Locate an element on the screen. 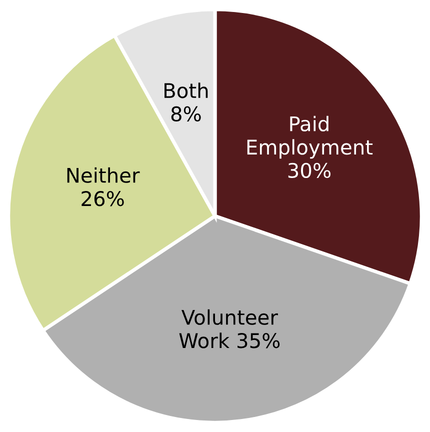 Image resolution: width=430 pixels, height=432 pixels. slice-label: Both is located at coordinates (186, 90).